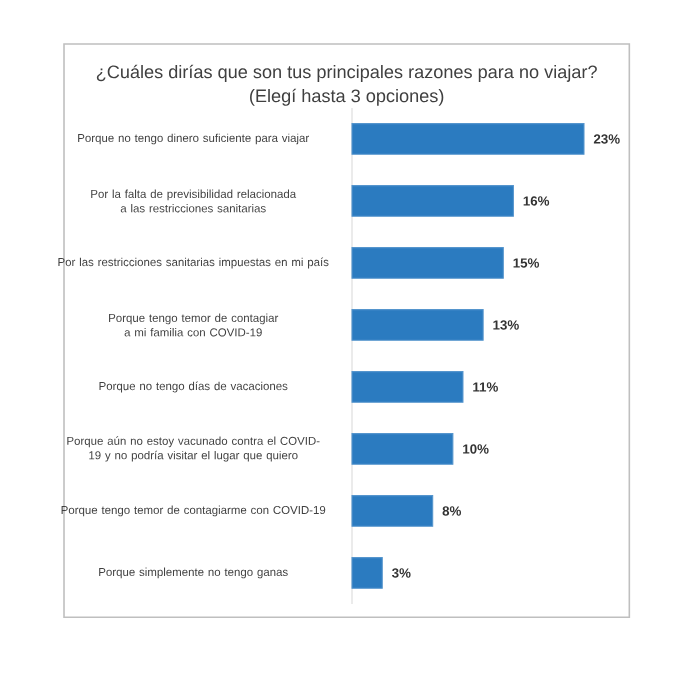  Describe the element at coordinates (346, 73) in the screenshot. I see `chart-title: ¿Cuáles dirías que son tus principales razones para no viajar?` at that location.